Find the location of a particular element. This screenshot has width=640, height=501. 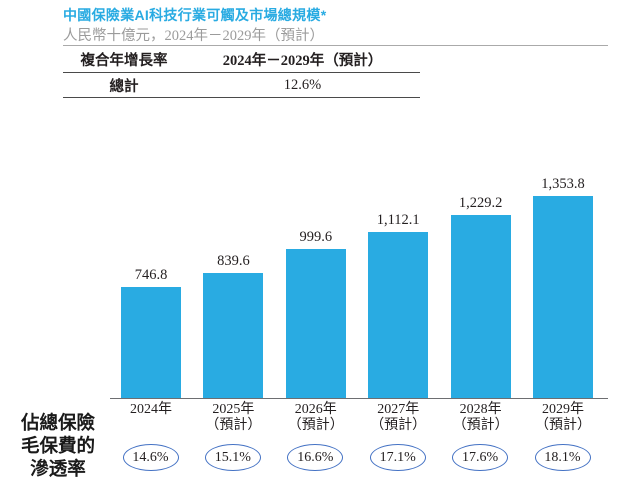

chart-subtitle: 人民幣十億元，2024年－2029年（預計） is located at coordinates (193, 36).